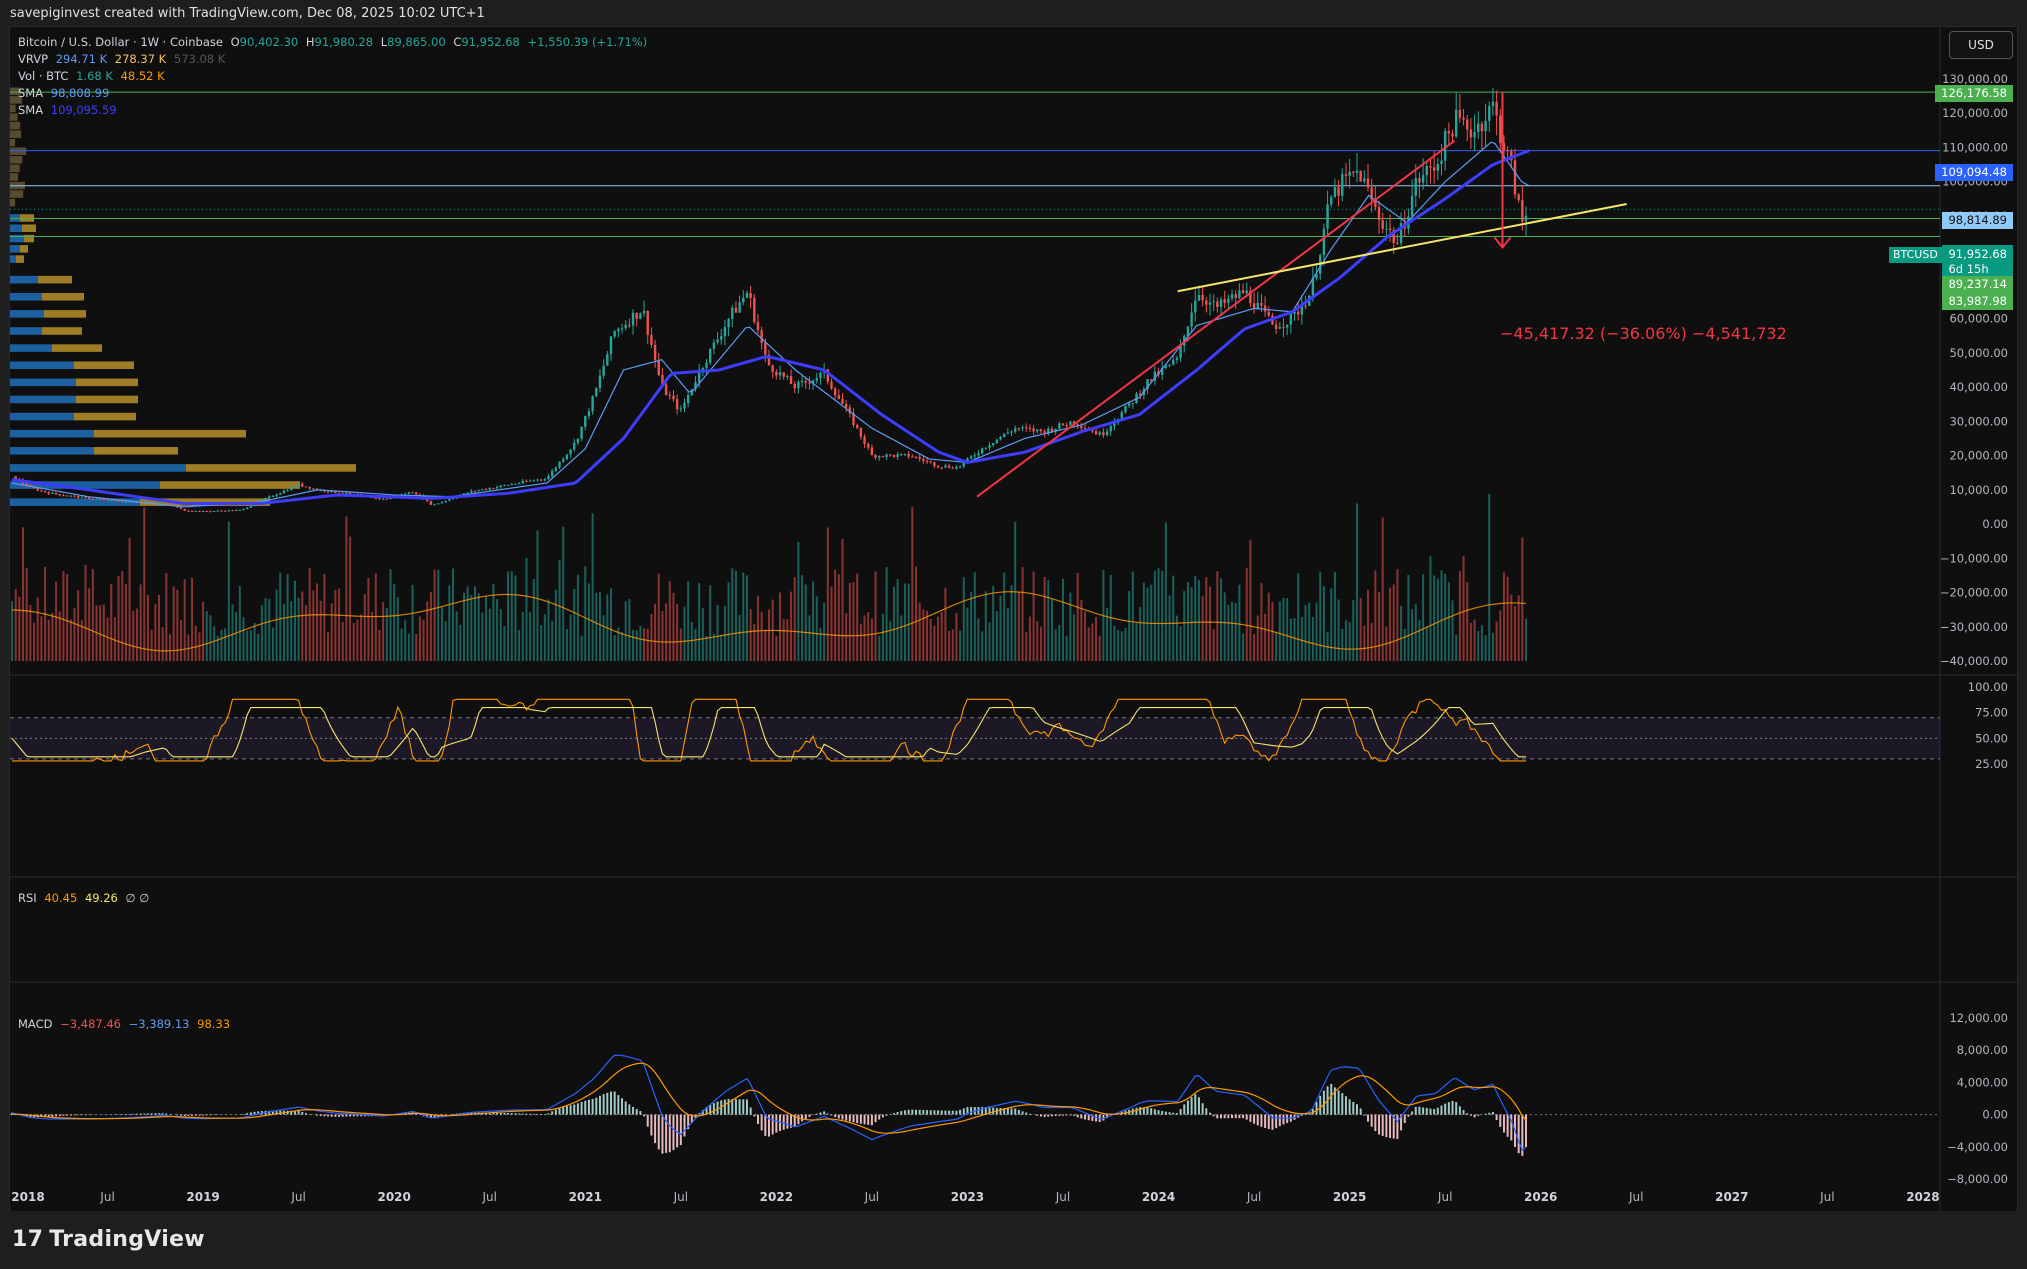 This screenshot has height=1269, width=2027. What do you see at coordinates (140, 59) in the screenshot?
I see `vrvp-down-value: 278.37 K` at bounding box center [140, 59].